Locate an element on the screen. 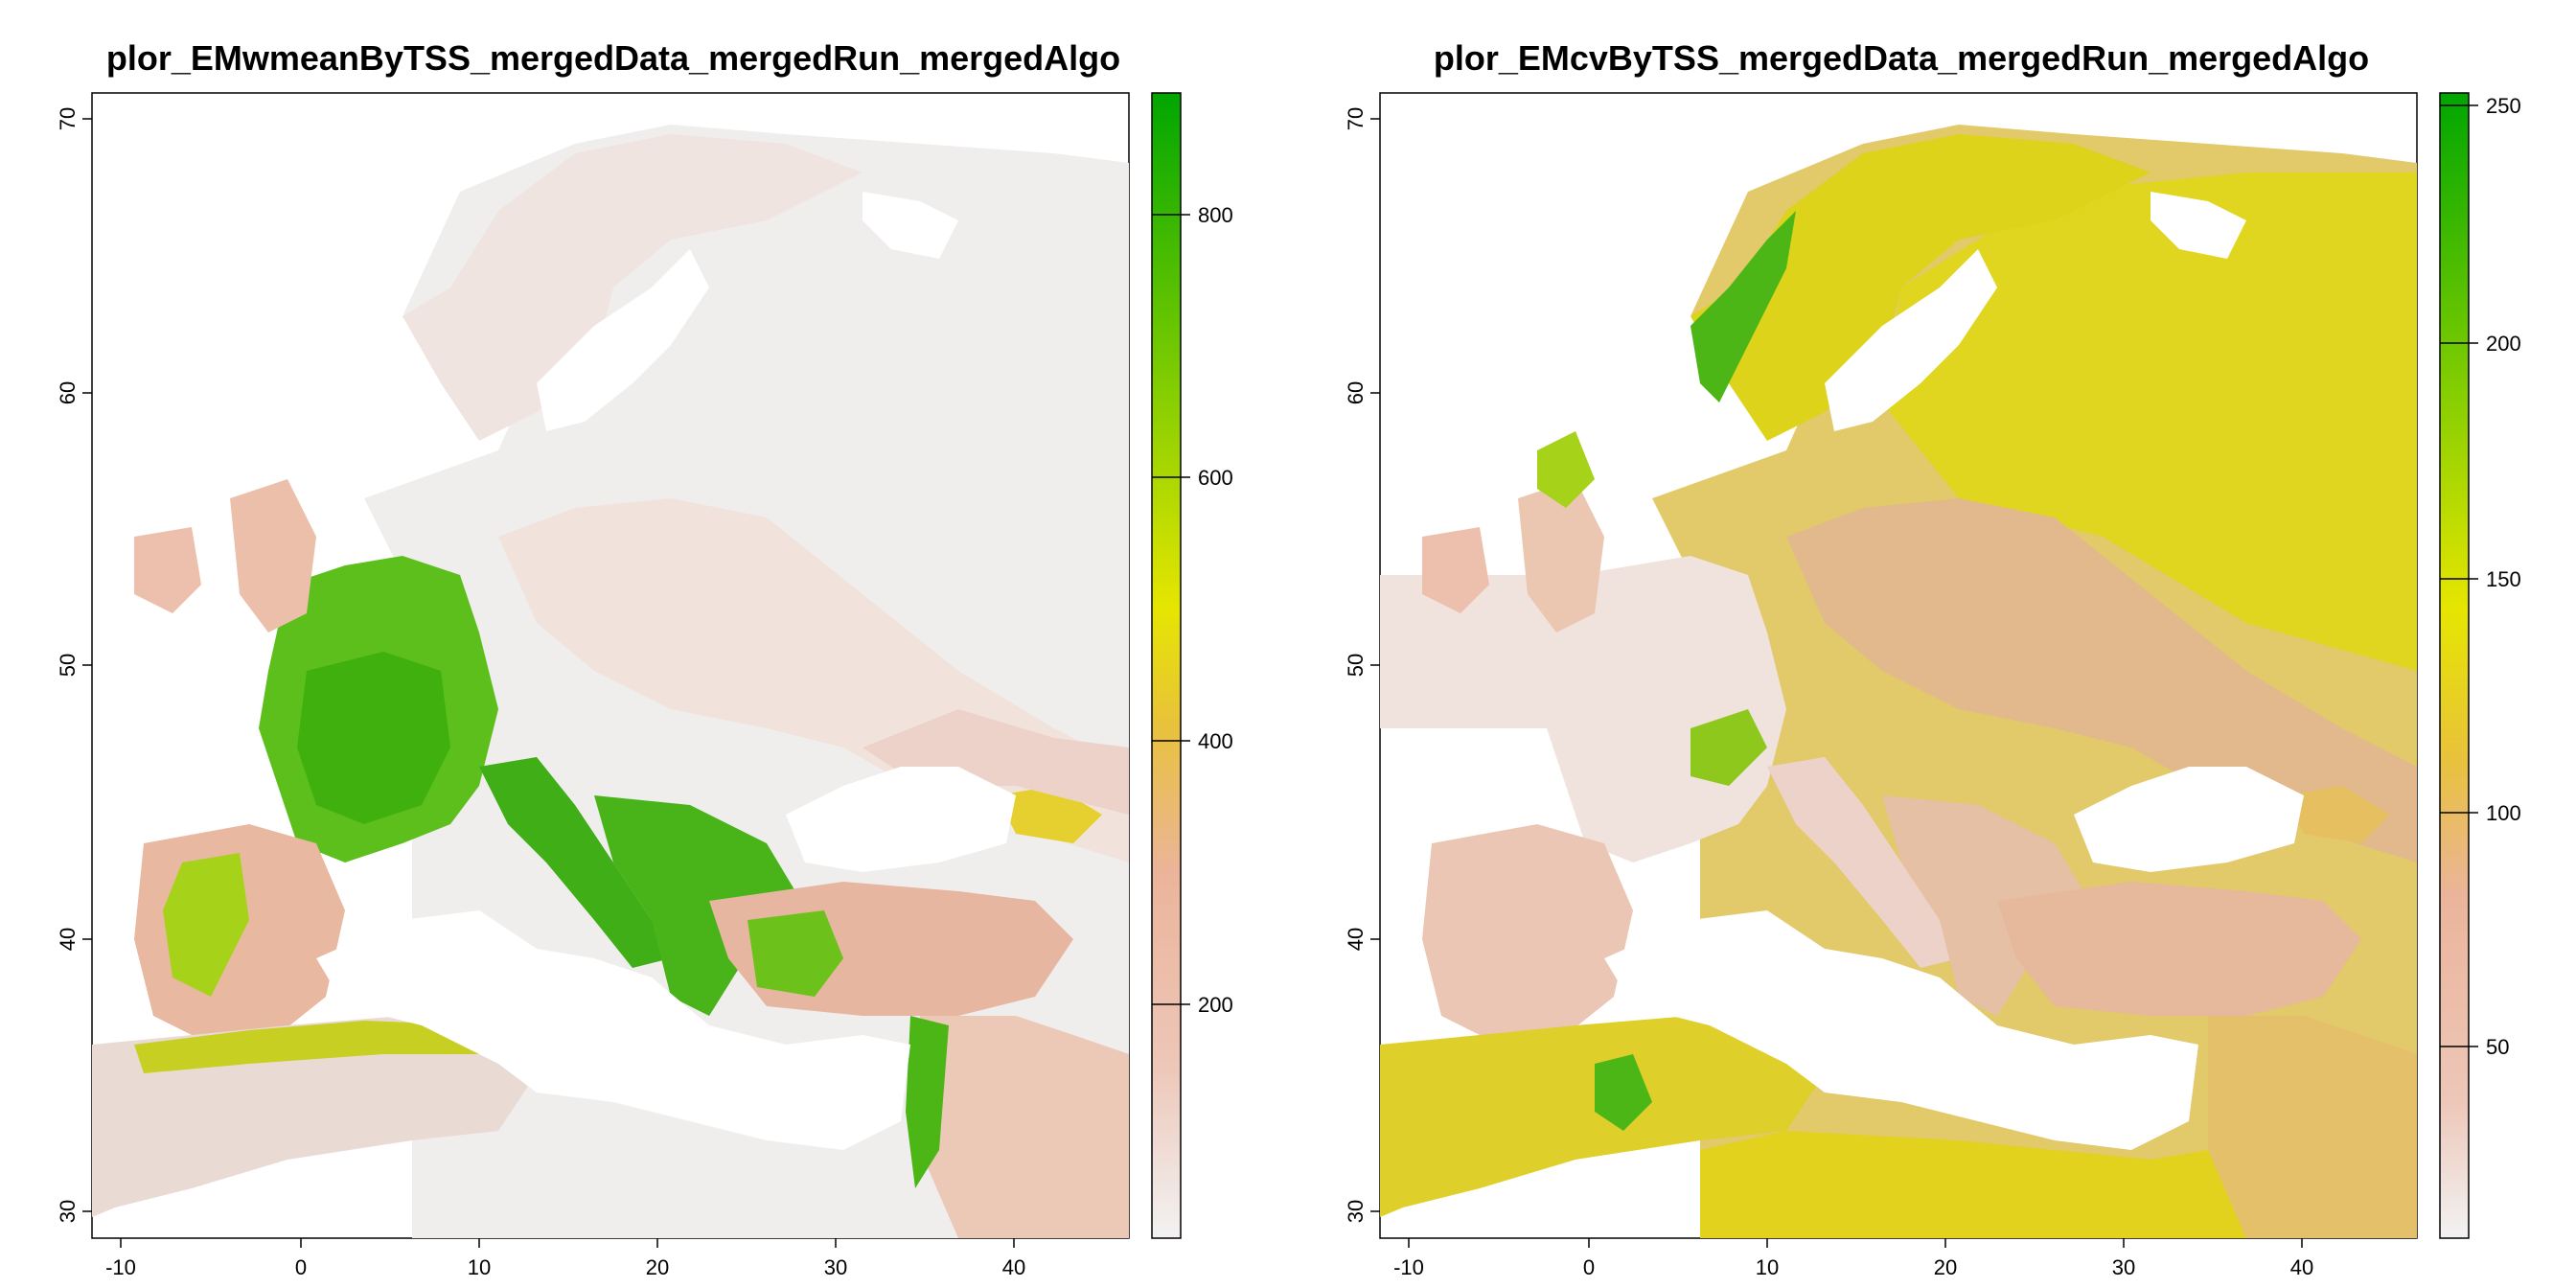 The width and height of the screenshot is (2576, 1288). anatolia-green is located at coordinates (795, 953).